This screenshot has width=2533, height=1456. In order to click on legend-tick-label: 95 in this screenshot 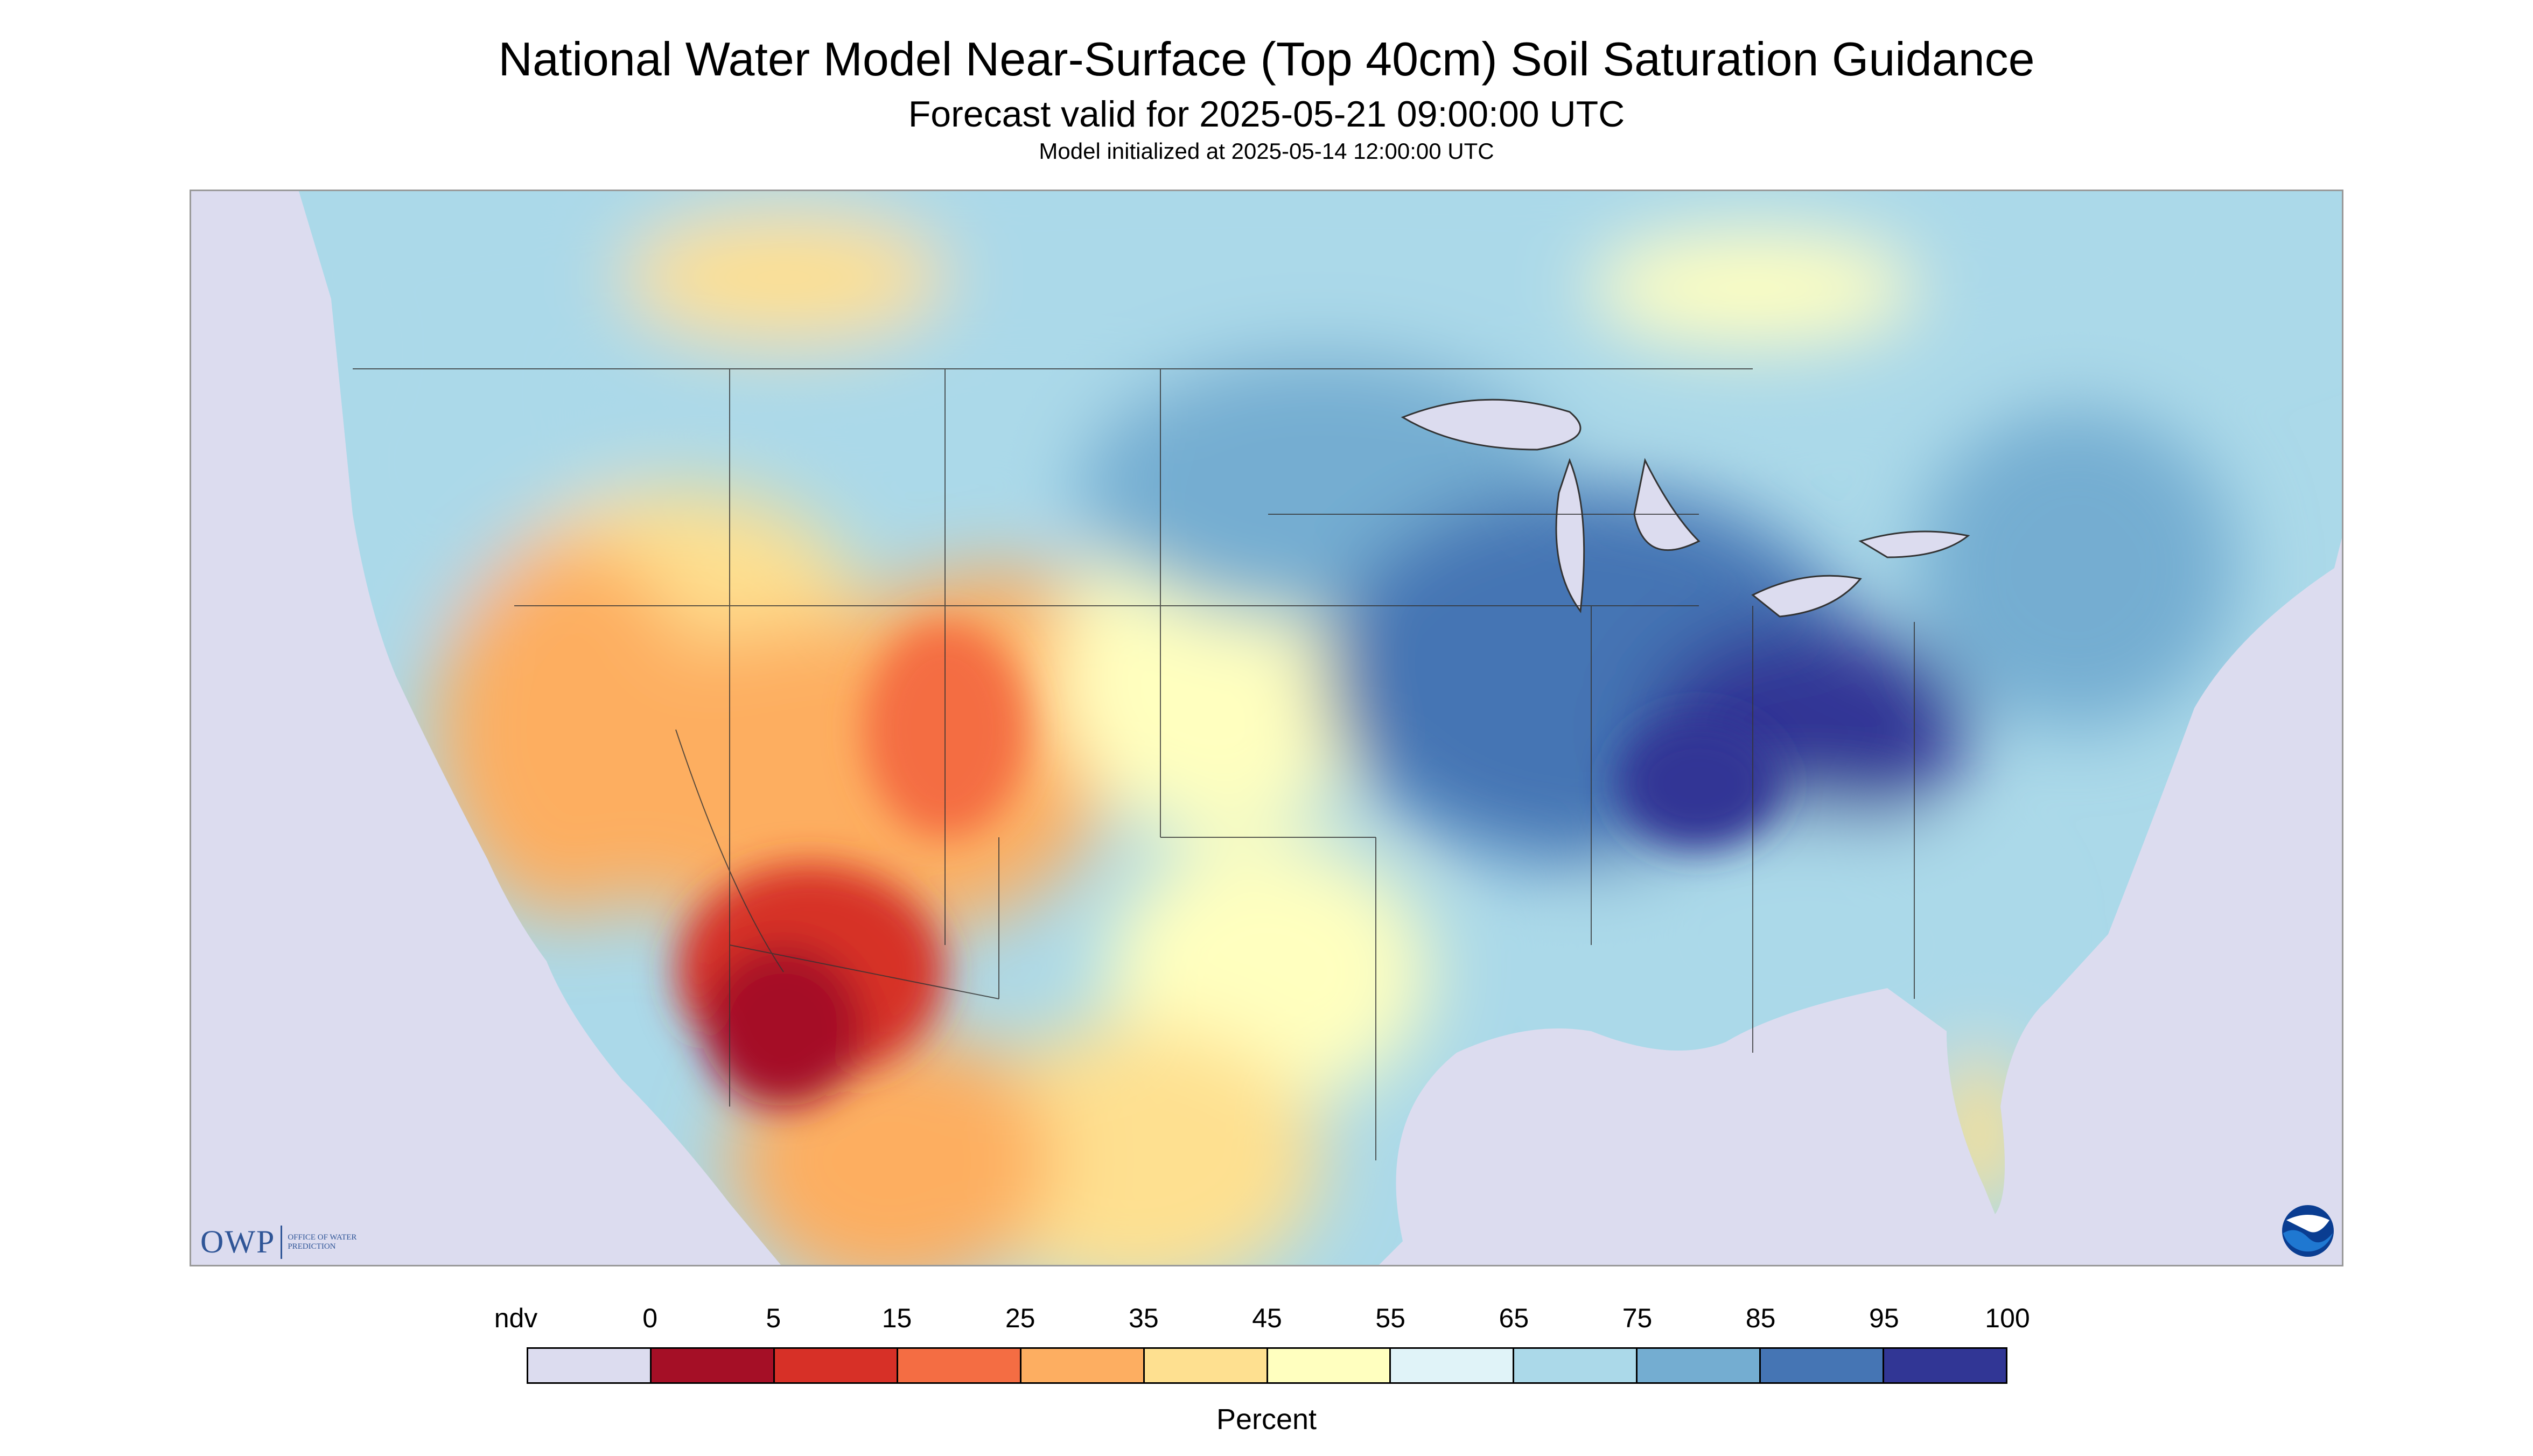, I will do `click(1884, 1318)`.